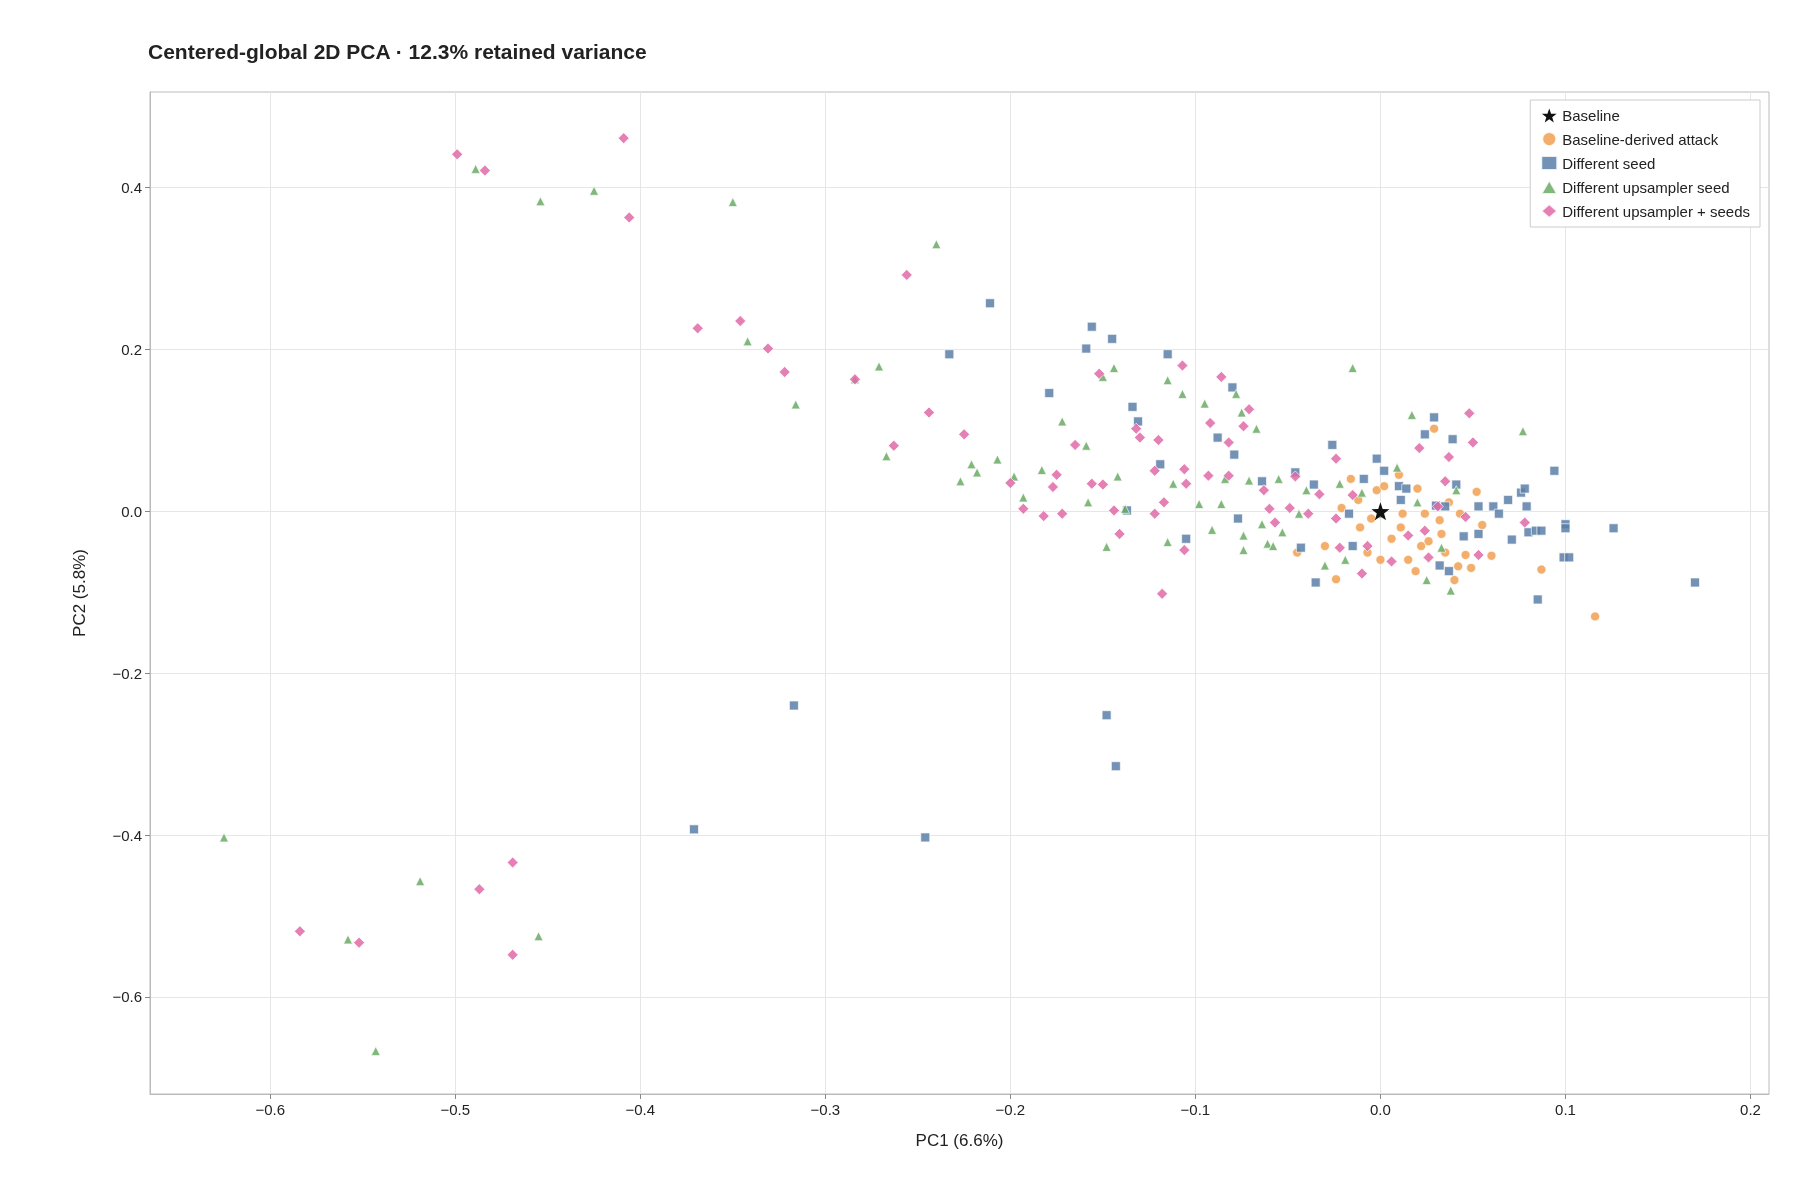 This screenshot has height=1200, width=1800. Describe the element at coordinates (79, 593) in the screenshot. I see `y-axis-title: PC2 (5.8%)` at that location.